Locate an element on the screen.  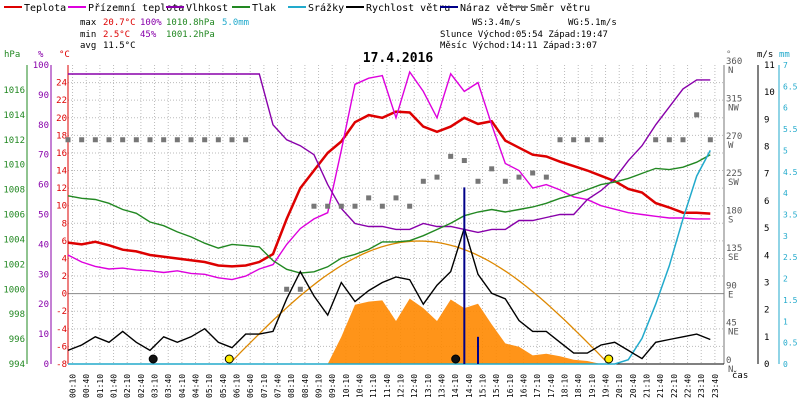
legend-label-rain: Srážky is located at coordinates (326, 8).